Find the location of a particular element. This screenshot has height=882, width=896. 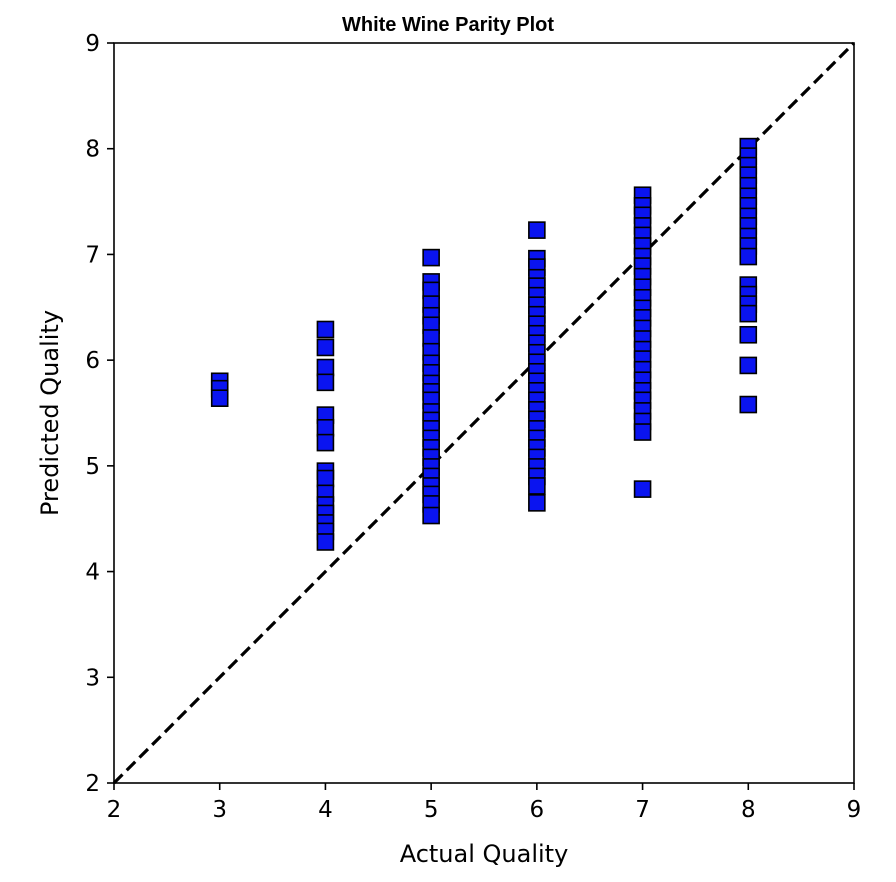

x-tick-label: 7 is located at coordinates (642, 810).